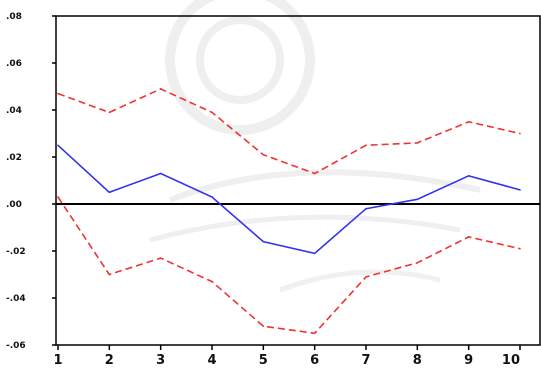  What do you see at coordinates (31, 181) in the screenshot?
I see `y-axis: .08 .06 .04 .02 .00 -.02 -.04 -.06` at bounding box center [31, 181].